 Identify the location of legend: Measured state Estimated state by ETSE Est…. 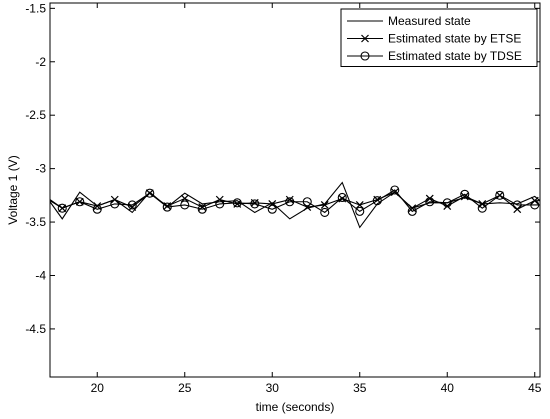
(439, 37).